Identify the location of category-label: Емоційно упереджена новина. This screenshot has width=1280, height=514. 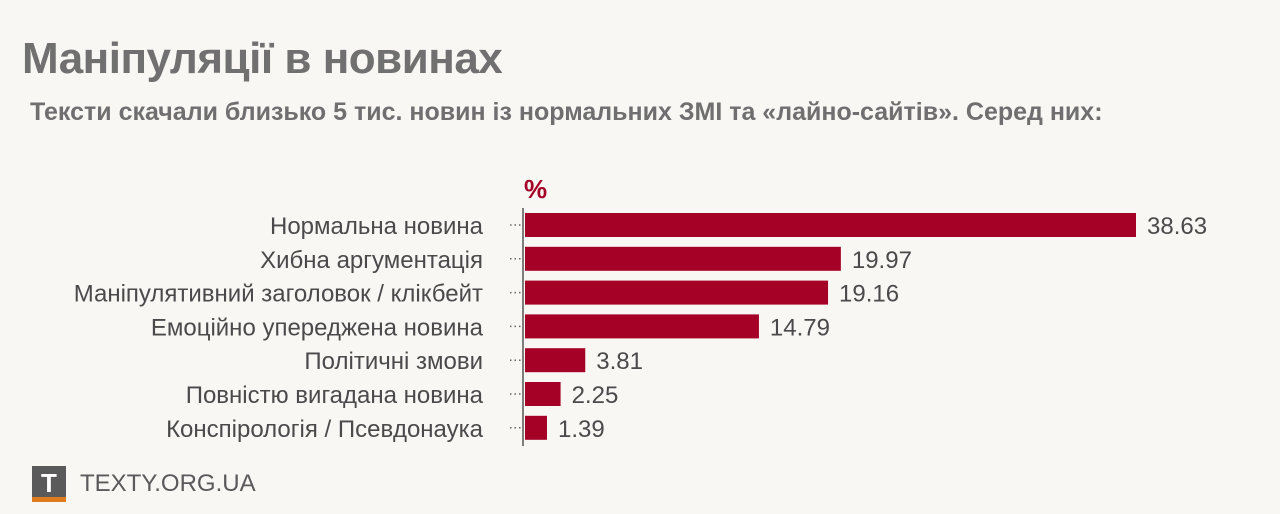
(317, 327).